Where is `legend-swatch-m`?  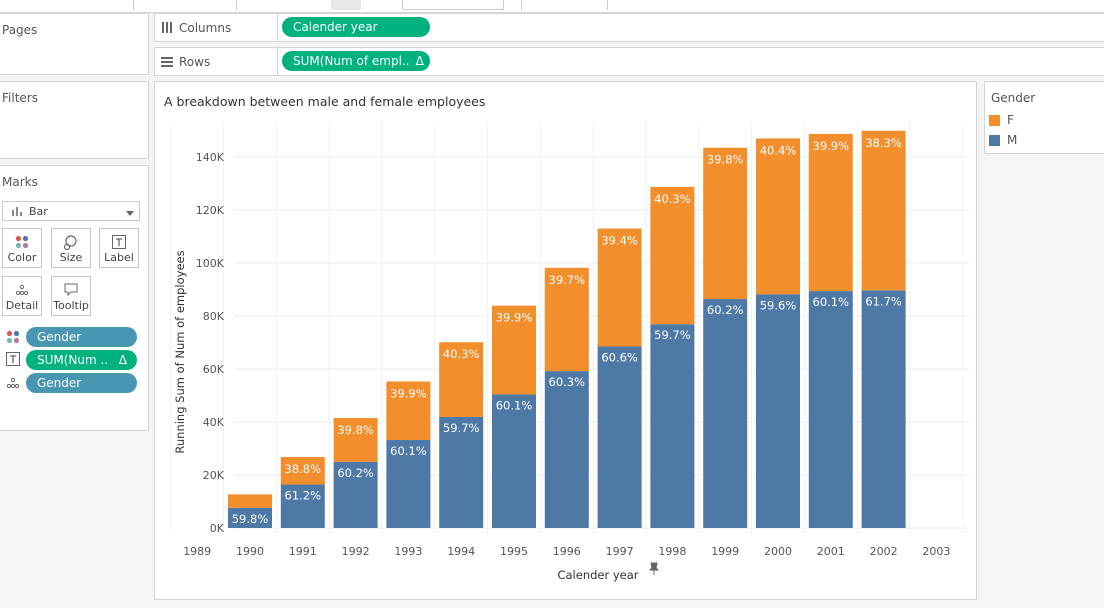
legend-swatch-m is located at coordinates (994, 140).